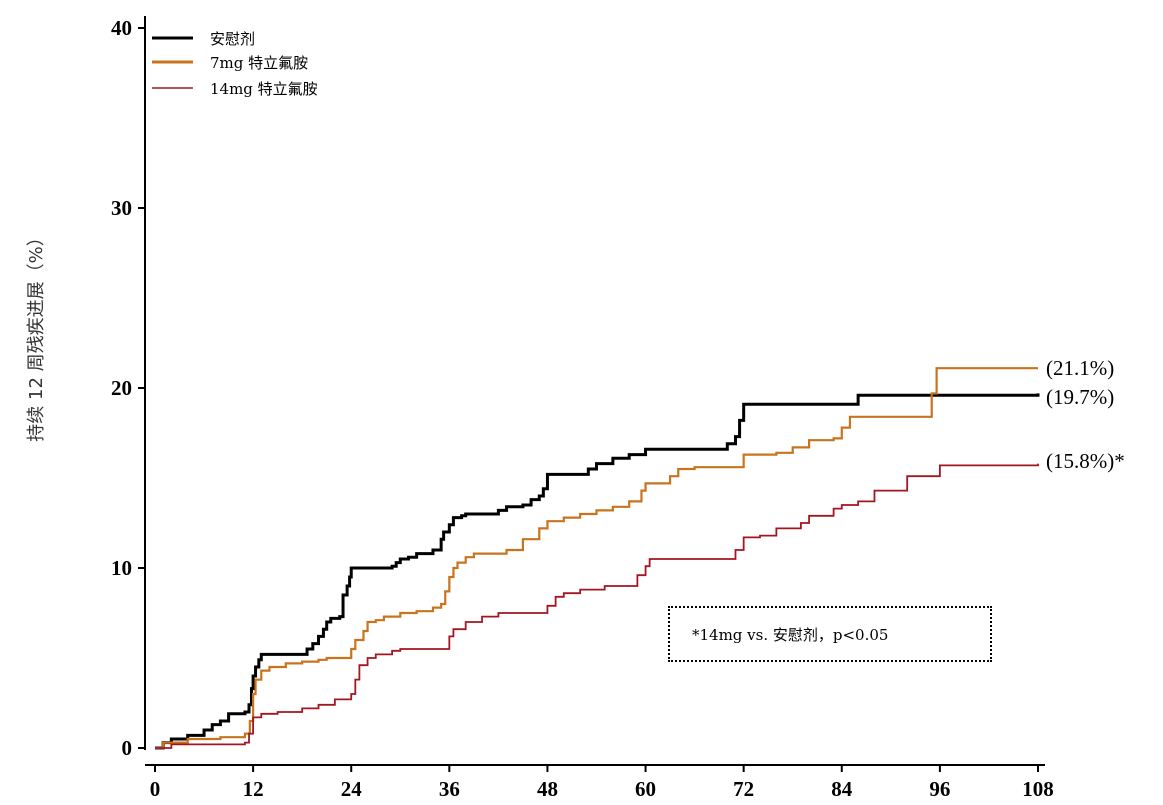  Describe the element at coordinates (547, 789) in the screenshot. I see `x-tick-label: 48` at that location.